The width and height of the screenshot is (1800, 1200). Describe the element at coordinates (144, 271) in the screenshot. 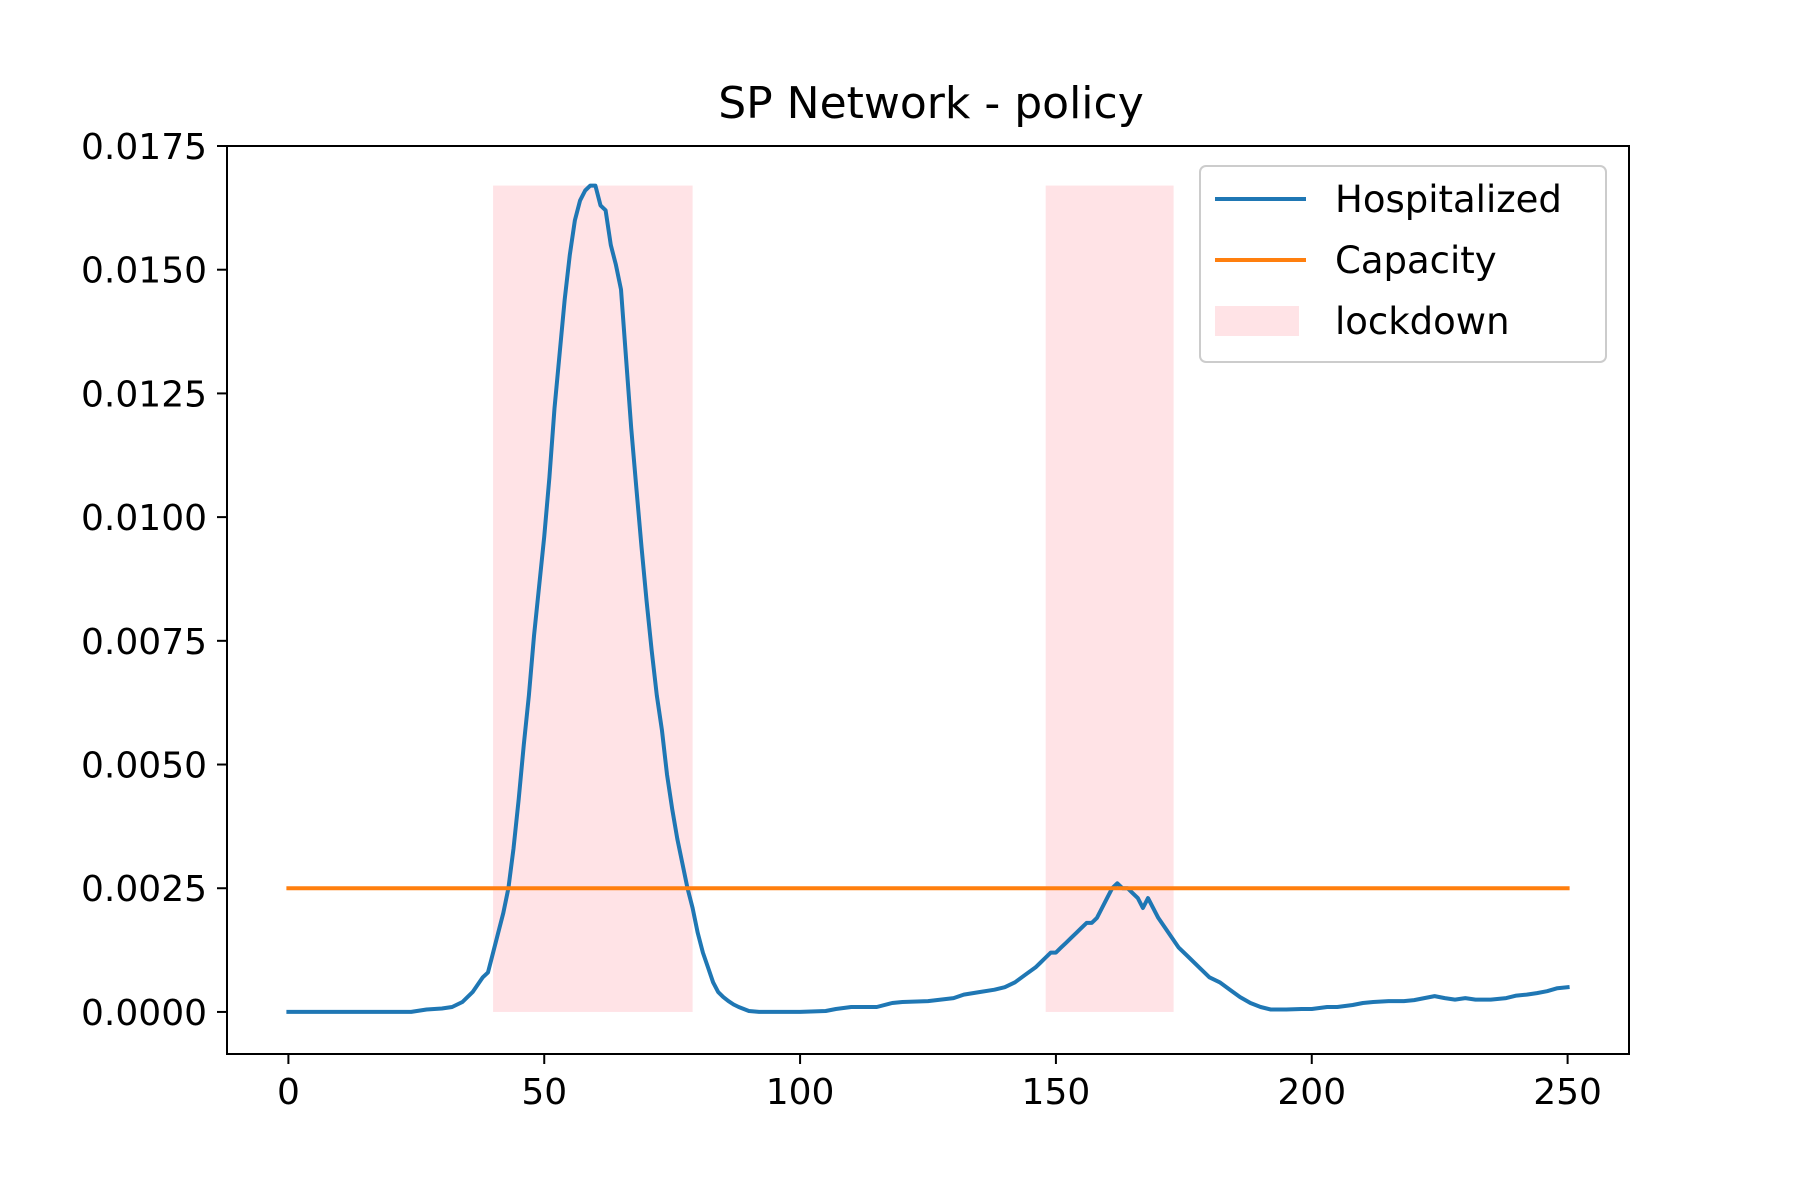

I see `y-tick-label: 0.0150` at that location.